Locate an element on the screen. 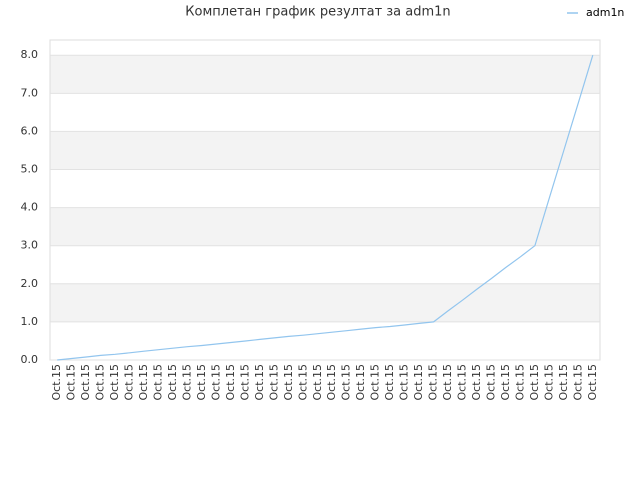 Image resolution: width=640 pixels, height=484 pixels. y-tick-label: 6.0 is located at coordinates (30, 130).